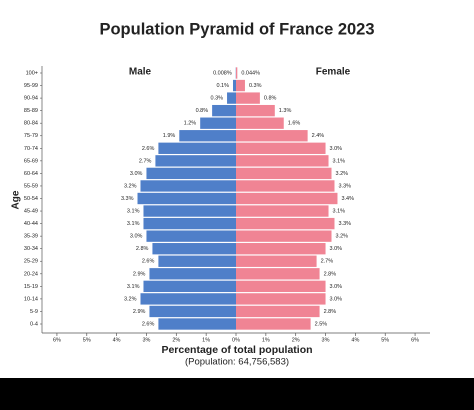  What do you see at coordinates (140, 72) in the screenshot?
I see `legend-male: Male` at bounding box center [140, 72].